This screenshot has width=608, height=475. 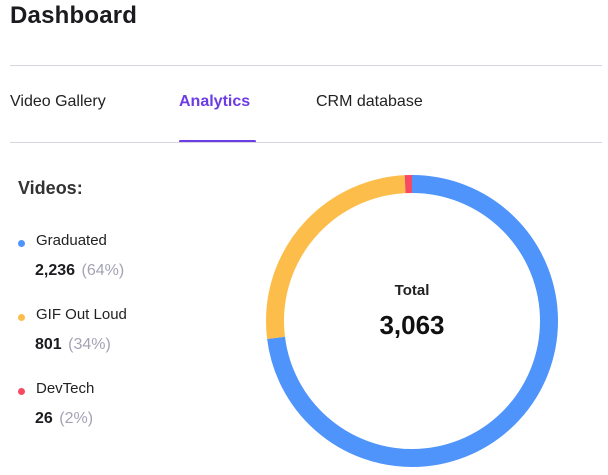 I want to click on tab-crm-database: CRM database, so click(x=369, y=101).